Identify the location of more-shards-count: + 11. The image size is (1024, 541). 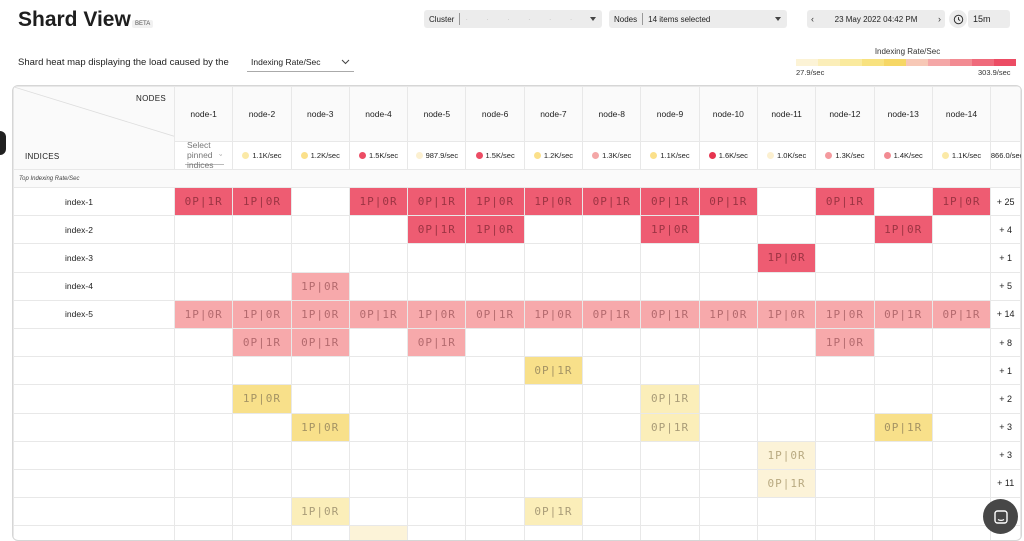
(1005, 483).